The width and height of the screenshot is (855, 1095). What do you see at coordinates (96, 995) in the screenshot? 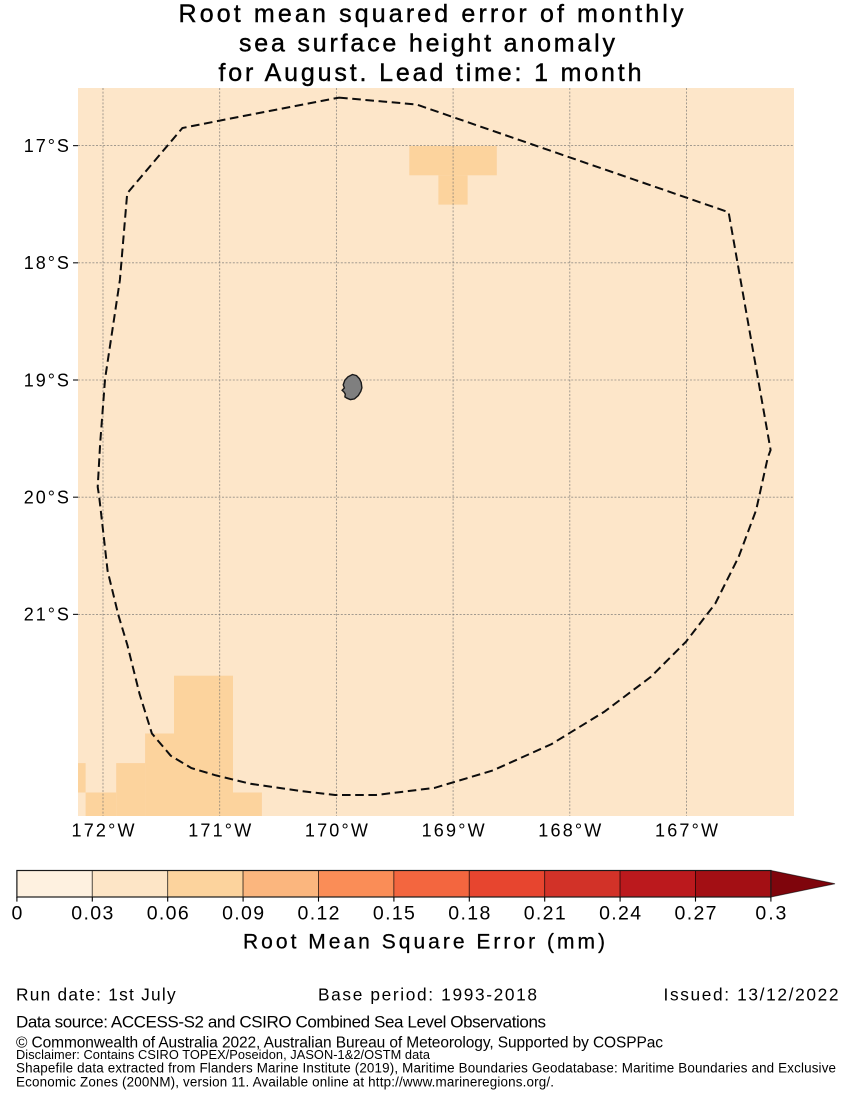
I see `svg-text: Run date: 1st July` at bounding box center [96, 995].